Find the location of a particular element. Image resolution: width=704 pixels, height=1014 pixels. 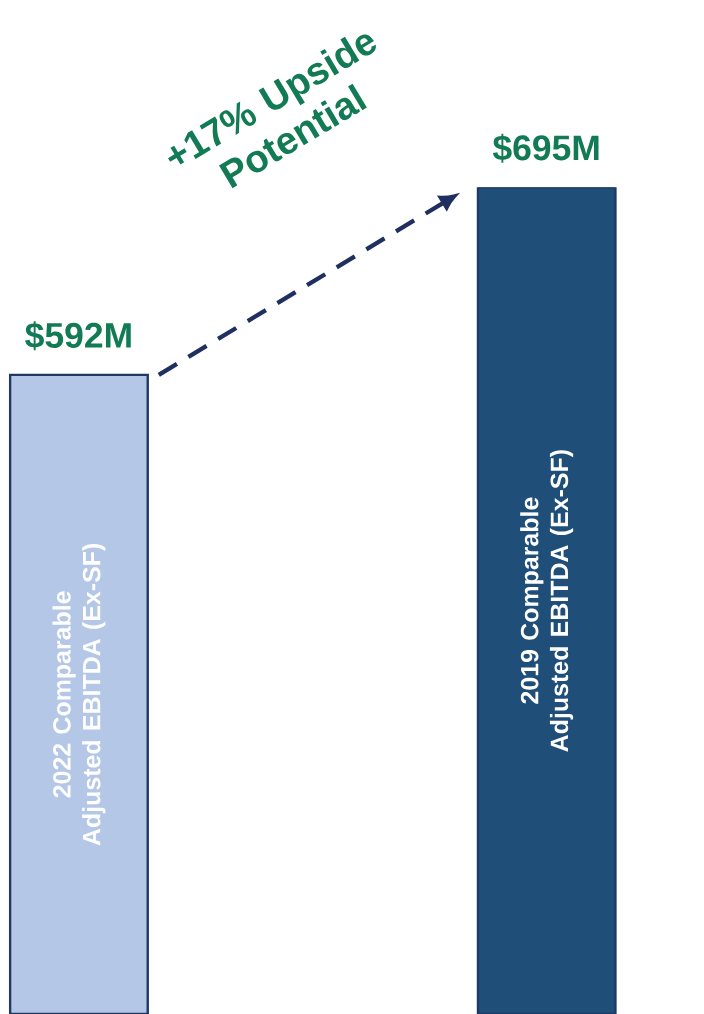

x-tick-label: 2019 Comparable Adjusted EBITDA (Ex-SF) is located at coordinates (547, 601).